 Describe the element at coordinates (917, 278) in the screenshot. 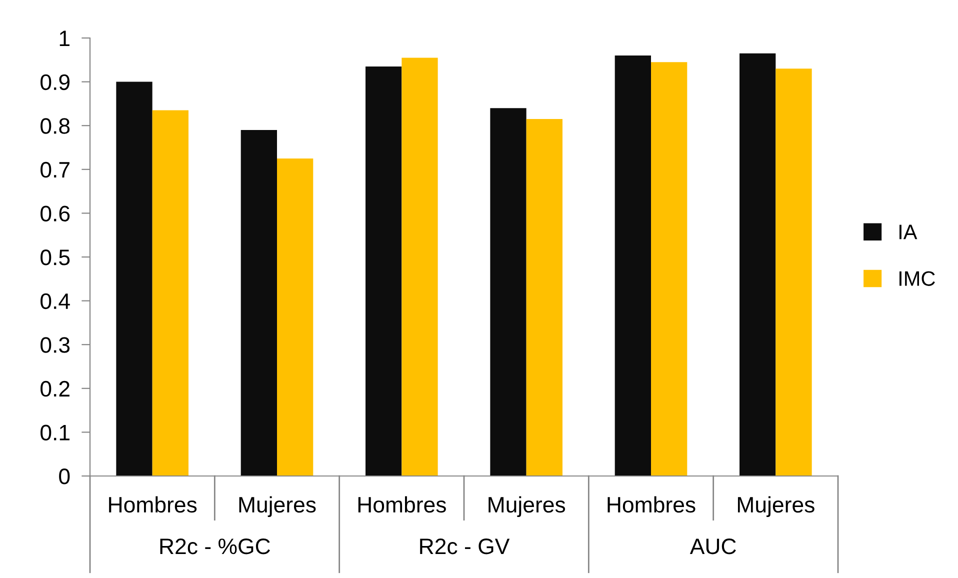

I see `legend-label: IMC` at that location.